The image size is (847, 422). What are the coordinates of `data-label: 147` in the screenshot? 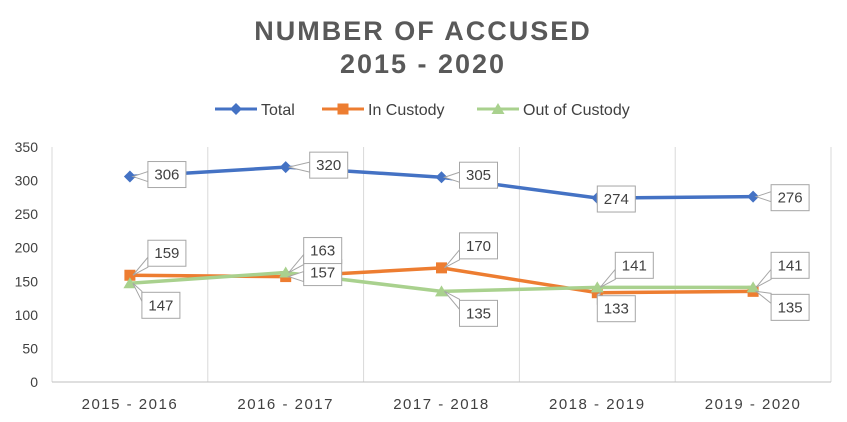 It's located at (156, 300).